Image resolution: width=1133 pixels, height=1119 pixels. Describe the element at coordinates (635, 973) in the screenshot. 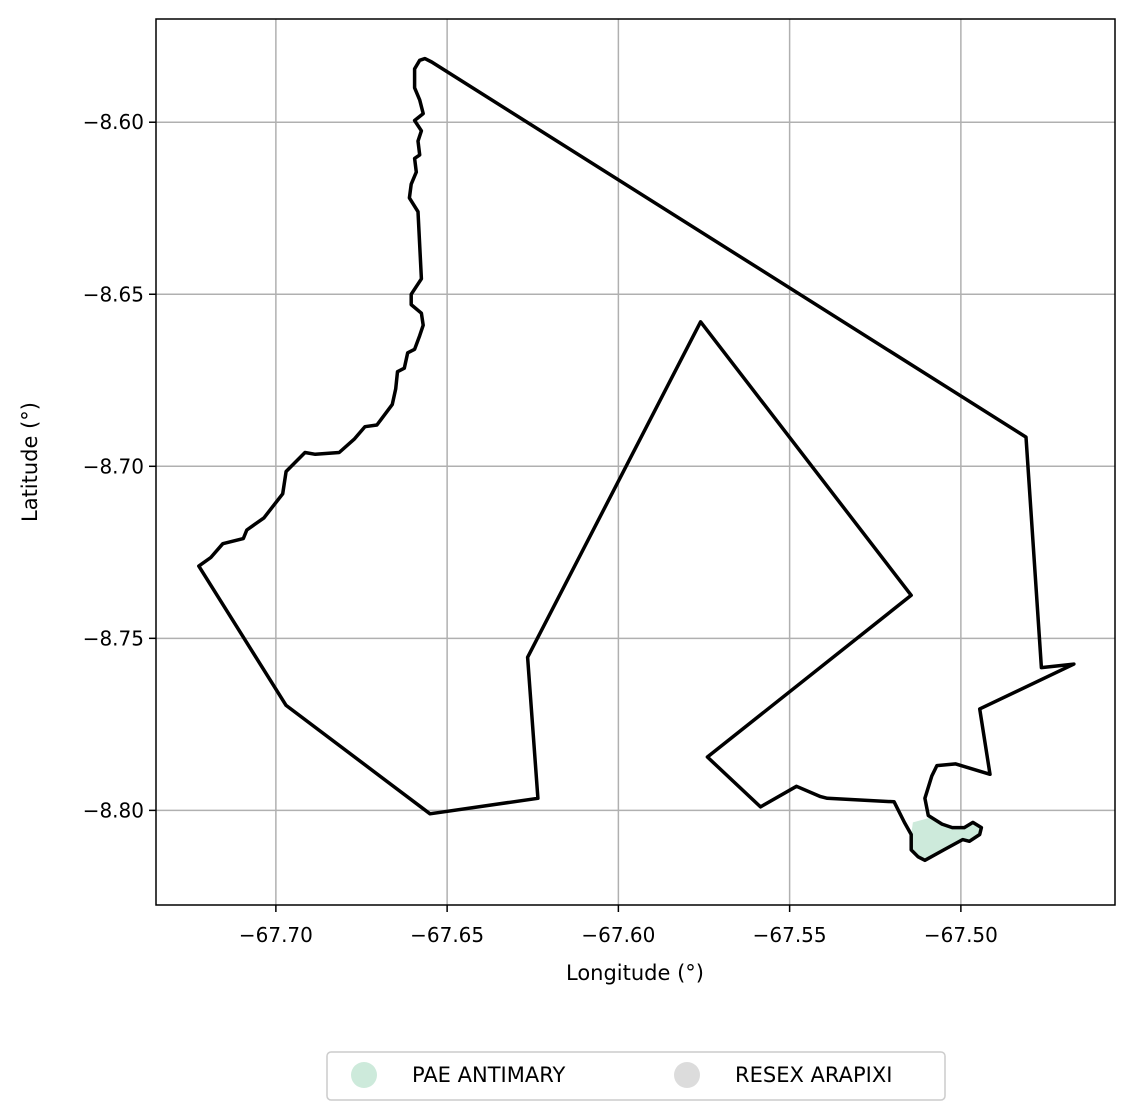

I see `x-axis-label: Longitude (°)` at that location.